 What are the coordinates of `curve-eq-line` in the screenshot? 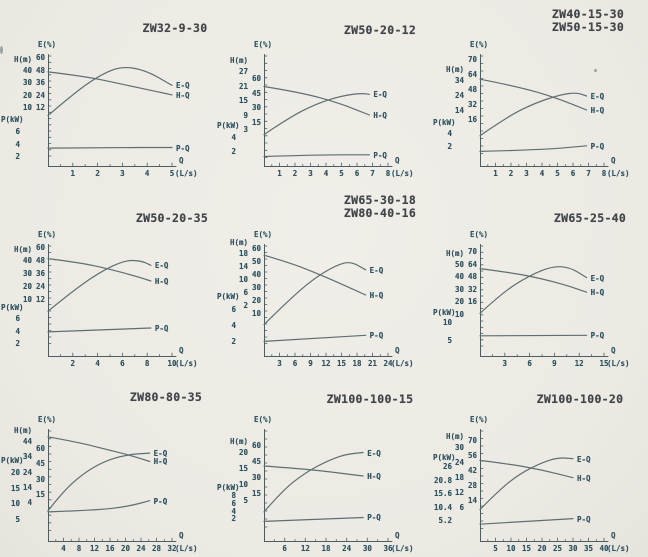 It's located at (316, 114).